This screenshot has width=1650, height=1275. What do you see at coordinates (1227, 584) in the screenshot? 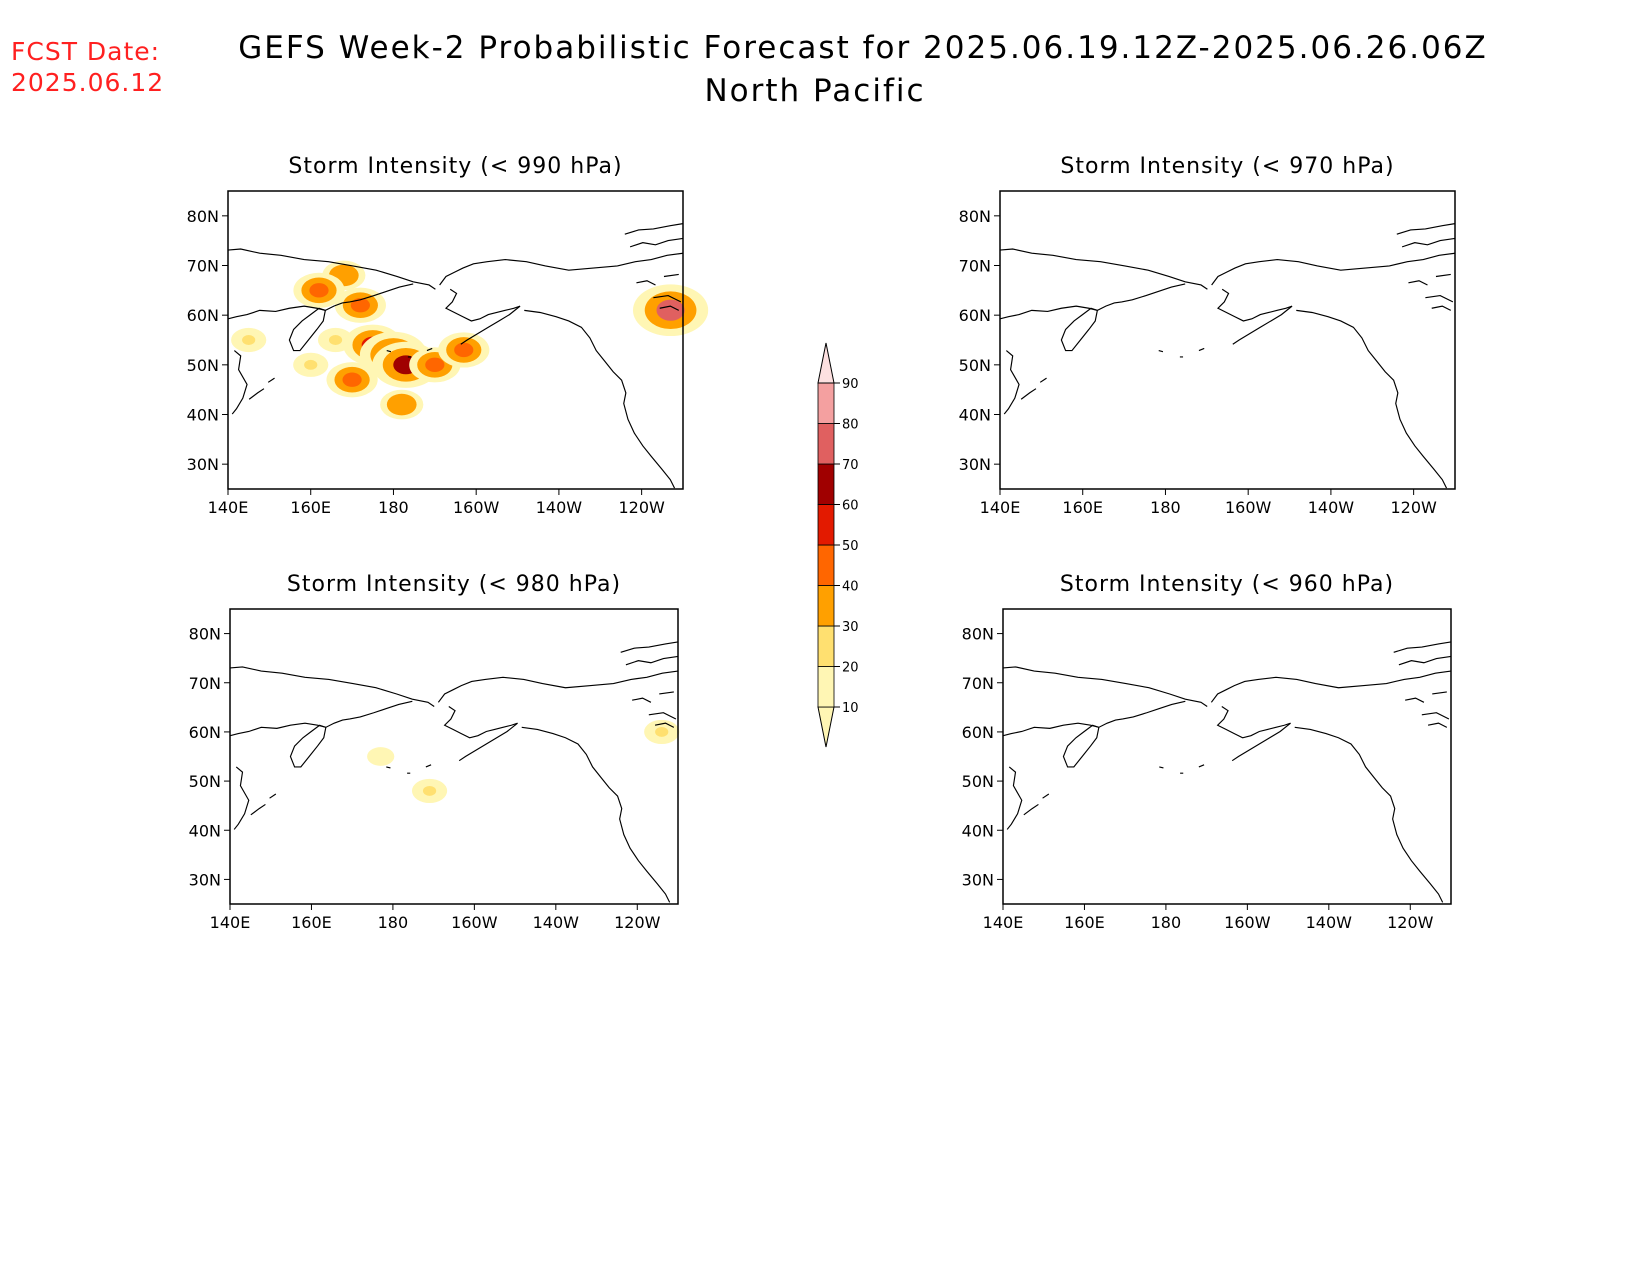
I see `panel-title: Storm Intensity (< 960 hPa)` at bounding box center [1227, 584].